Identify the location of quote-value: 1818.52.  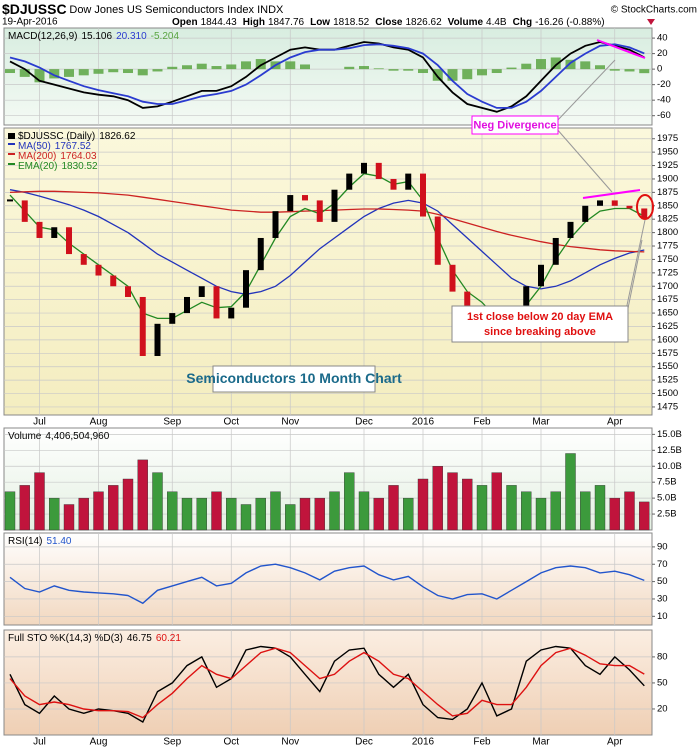
(351, 22).